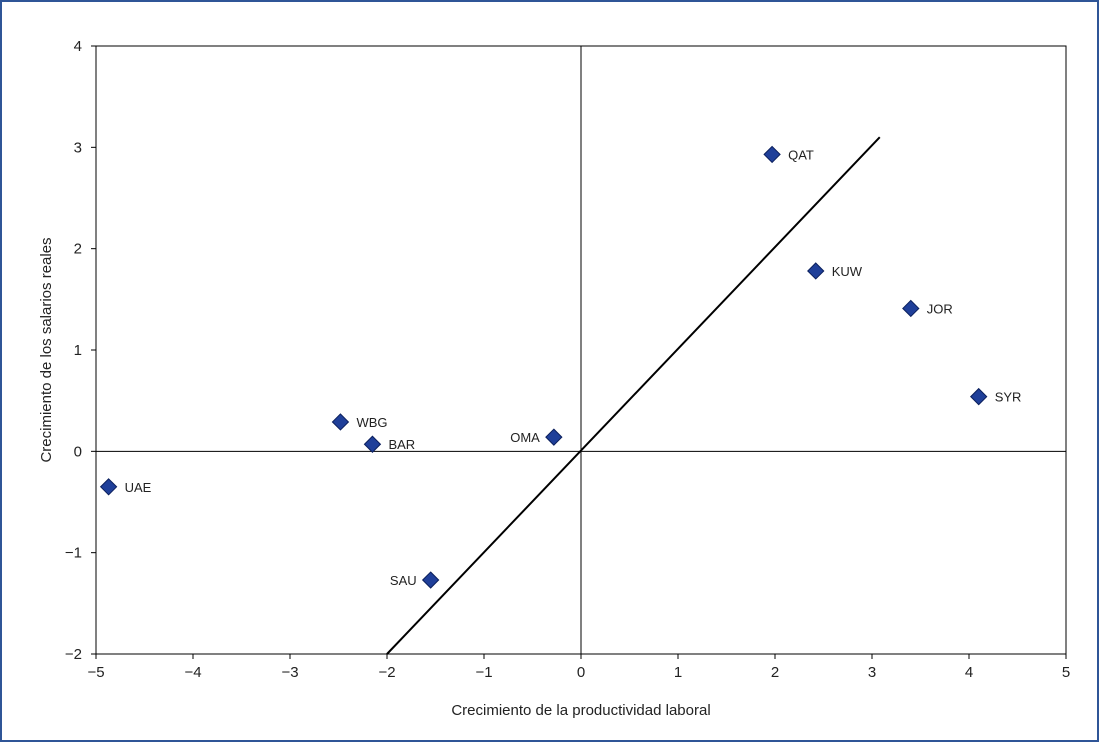  I want to click on point-label-oma: OMA, so click(525, 437).